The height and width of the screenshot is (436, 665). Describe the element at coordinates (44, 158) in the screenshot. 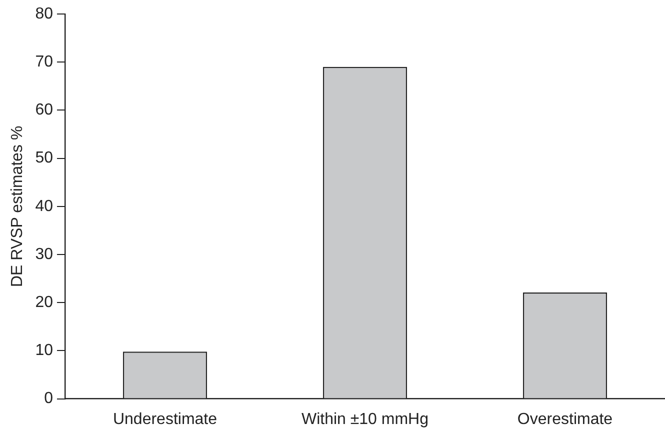

I see `y-tick-label: 50` at that location.